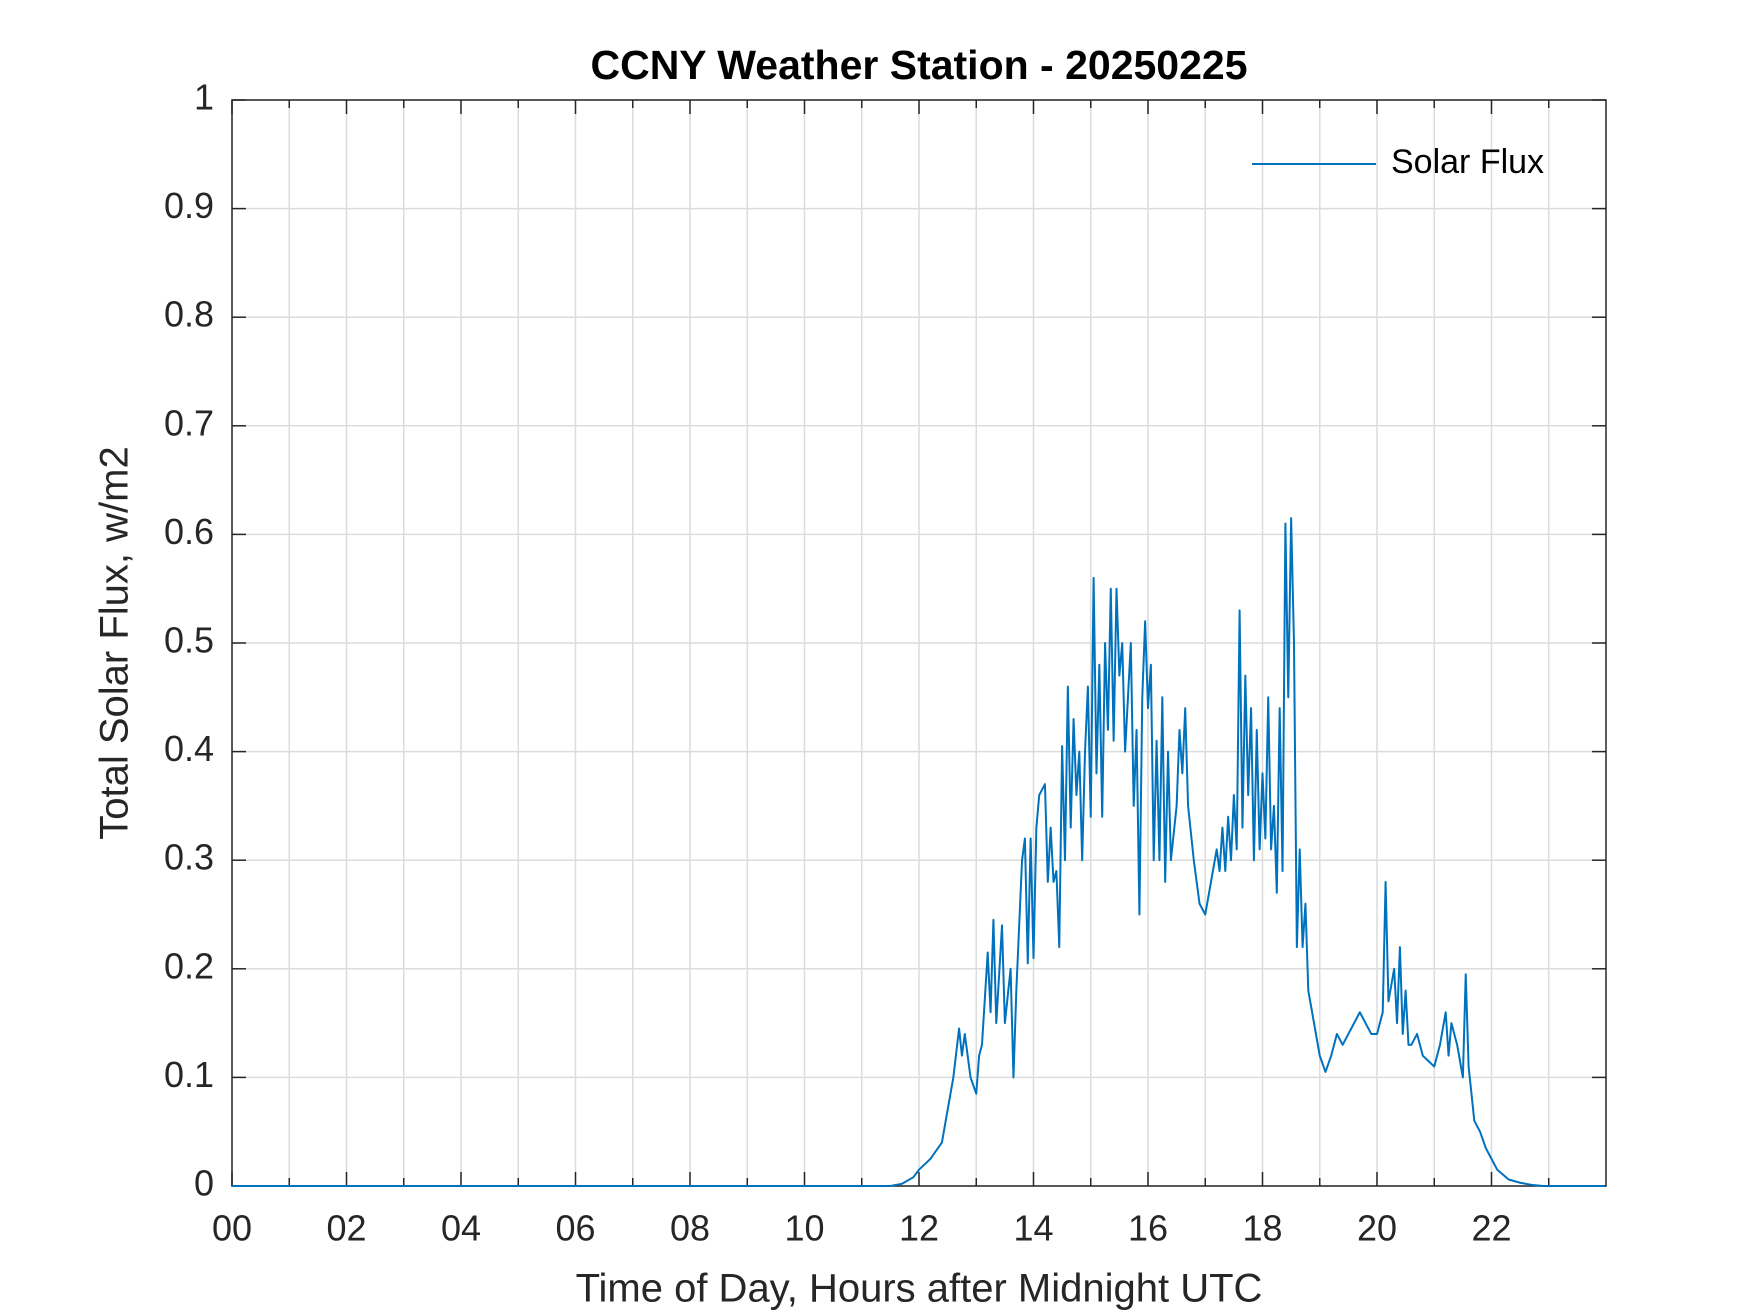 The width and height of the screenshot is (1750, 1313). Describe the element at coordinates (204, 97) in the screenshot. I see `y-tick-label: 1` at that location.